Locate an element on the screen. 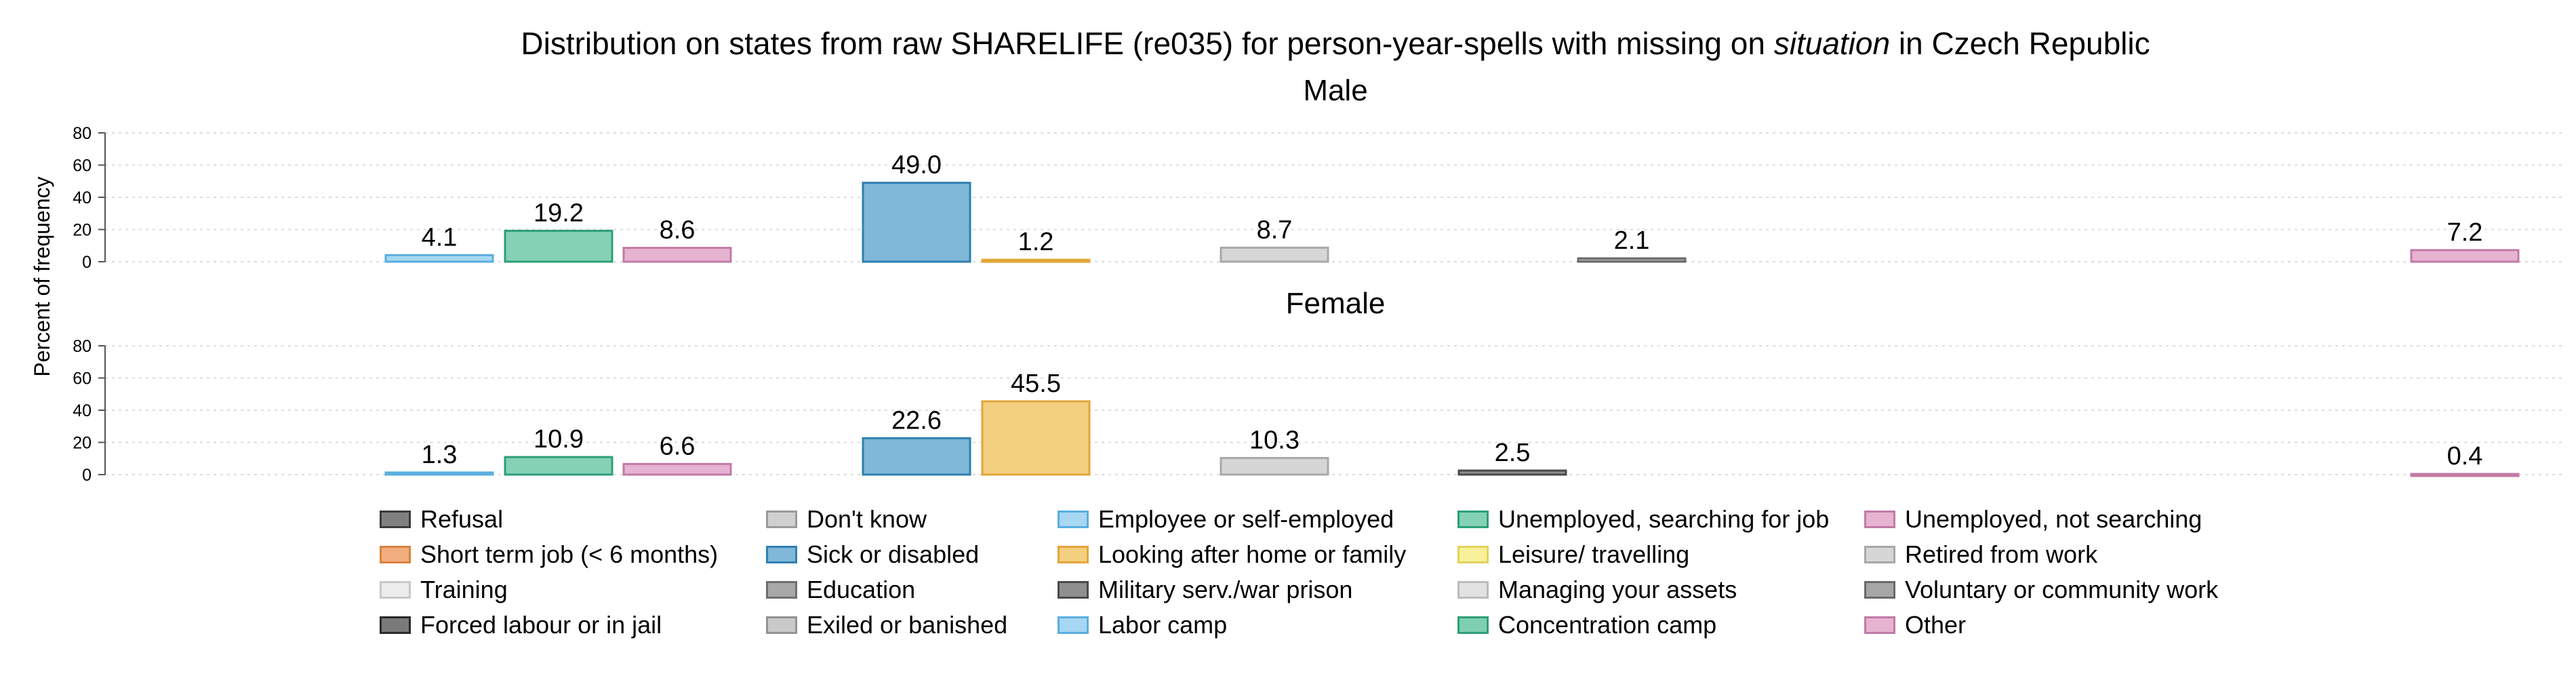 The width and height of the screenshot is (2576, 678). y-tick-label: 0 is located at coordinates (87, 262).